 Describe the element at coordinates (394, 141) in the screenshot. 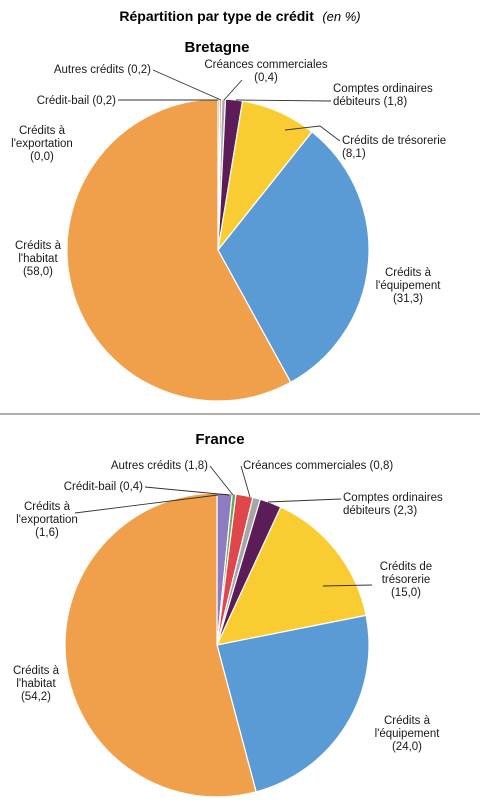

I see `data-label-line: Crédits de trésorerie` at that location.